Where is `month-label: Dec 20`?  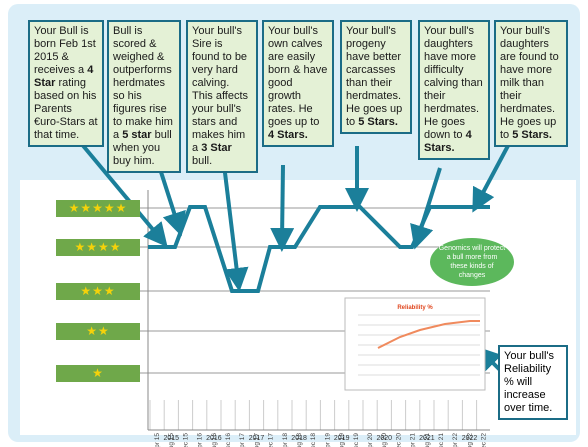
month-label: Dec 20 is located at coordinates (398, 440).